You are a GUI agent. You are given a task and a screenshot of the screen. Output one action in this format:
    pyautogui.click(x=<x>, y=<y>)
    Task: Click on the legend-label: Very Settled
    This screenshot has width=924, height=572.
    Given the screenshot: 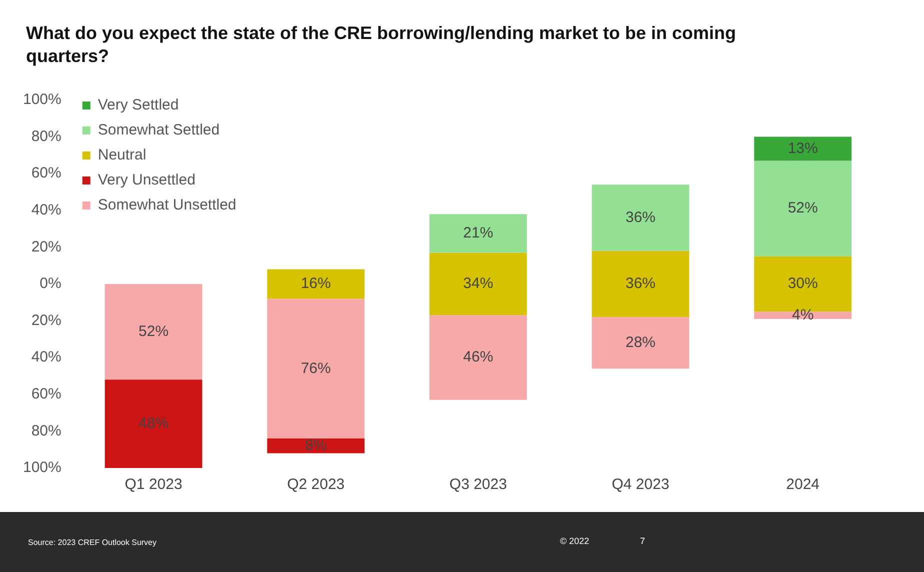 What is the action you would take?
    pyautogui.click(x=138, y=105)
    